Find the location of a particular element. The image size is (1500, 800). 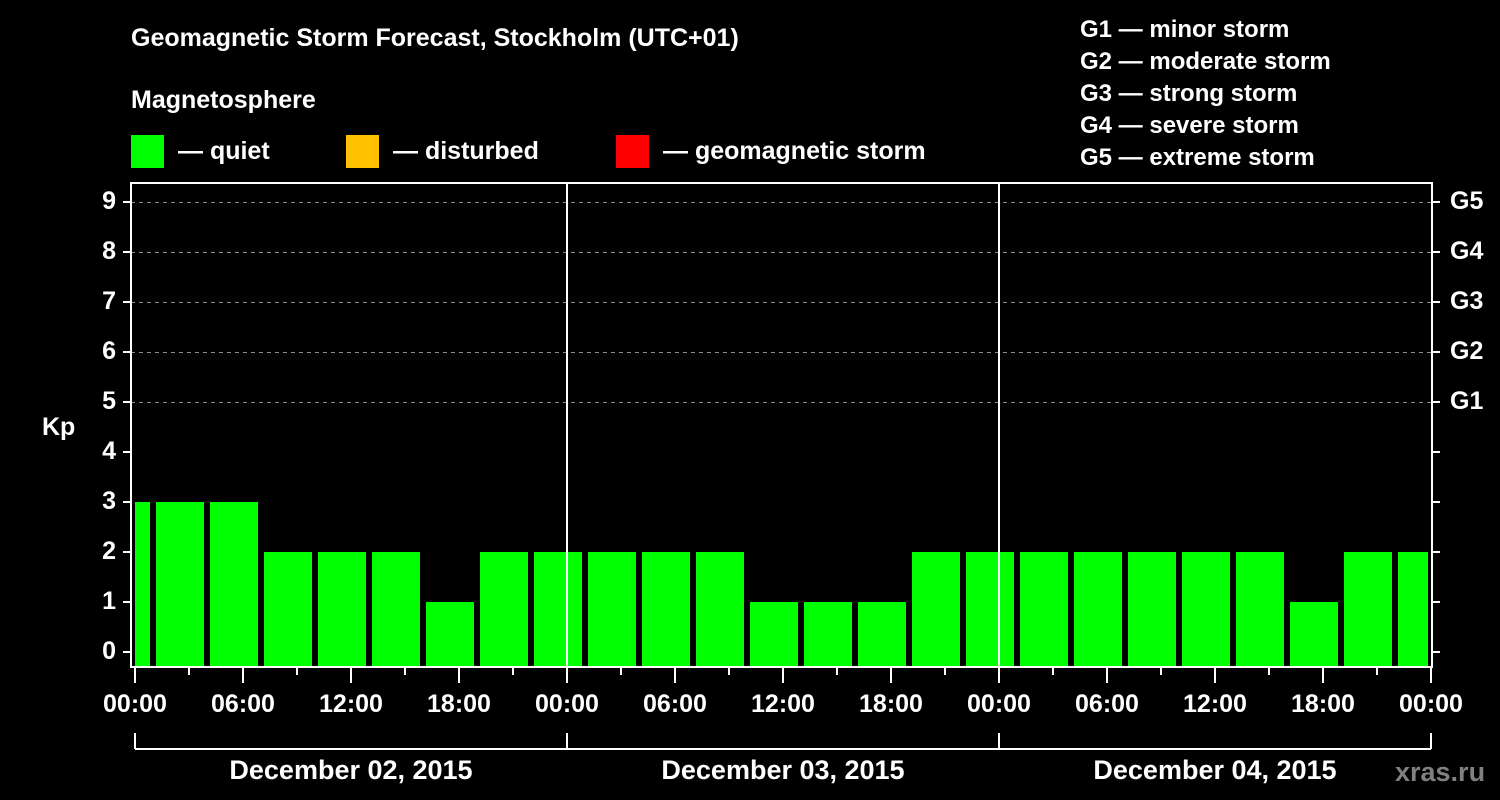

legend-storm: — geomagnetic storm is located at coordinates (771, 151).